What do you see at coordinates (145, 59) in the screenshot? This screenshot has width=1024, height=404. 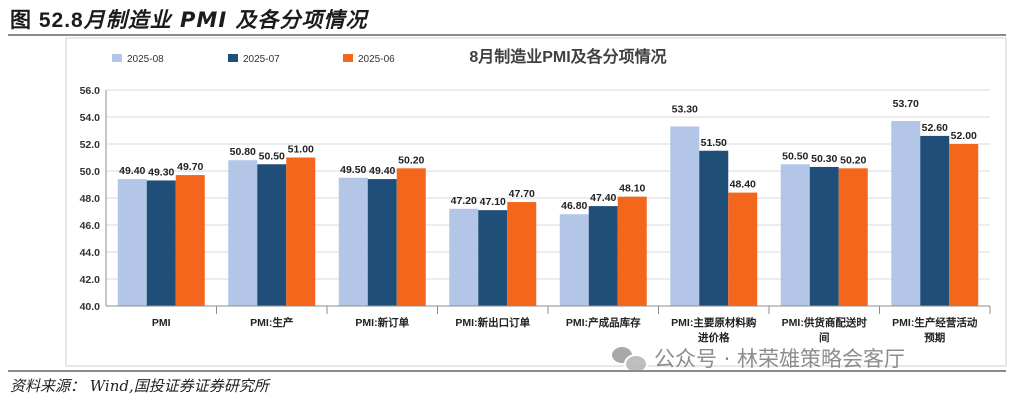 I see `legend-label-2025-08: 2025-08` at bounding box center [145, 59].